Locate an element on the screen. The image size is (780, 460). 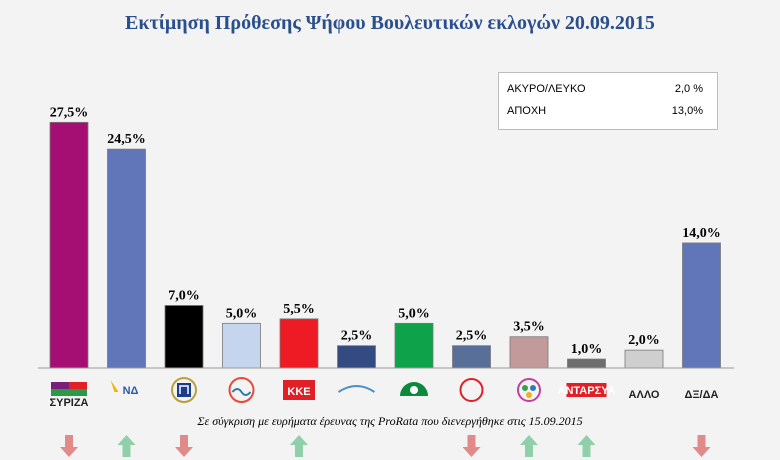
bar-value-label: 24,5% is located at coordinates (126, 139).